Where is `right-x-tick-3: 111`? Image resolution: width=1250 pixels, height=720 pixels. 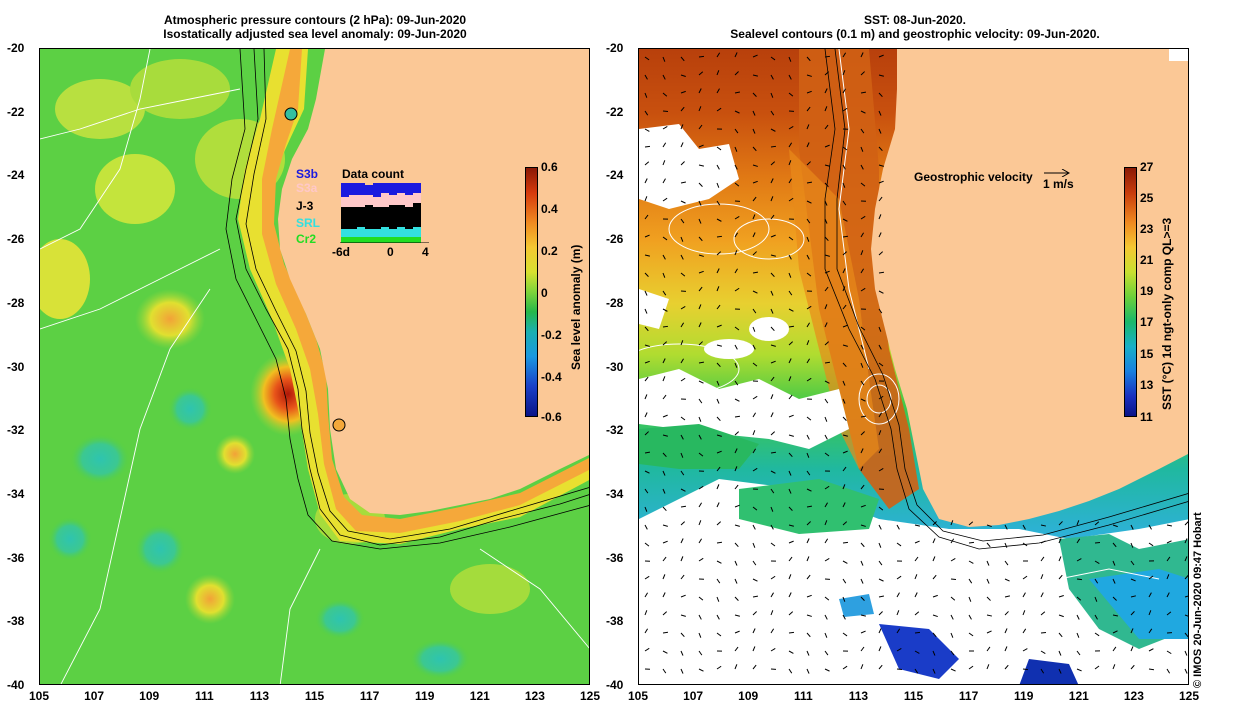 right-x-tick-3: 111 is located at coordinates (803, 696).